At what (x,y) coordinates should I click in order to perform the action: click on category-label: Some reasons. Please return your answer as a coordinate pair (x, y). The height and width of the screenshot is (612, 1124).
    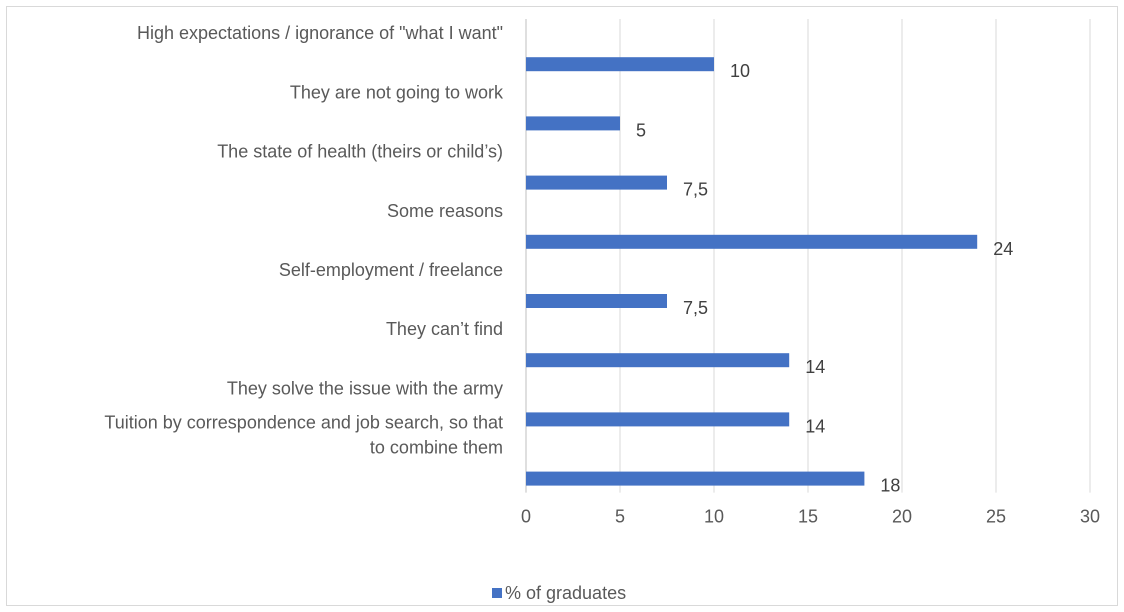
    Looking at the image, I should click on (445, 211).